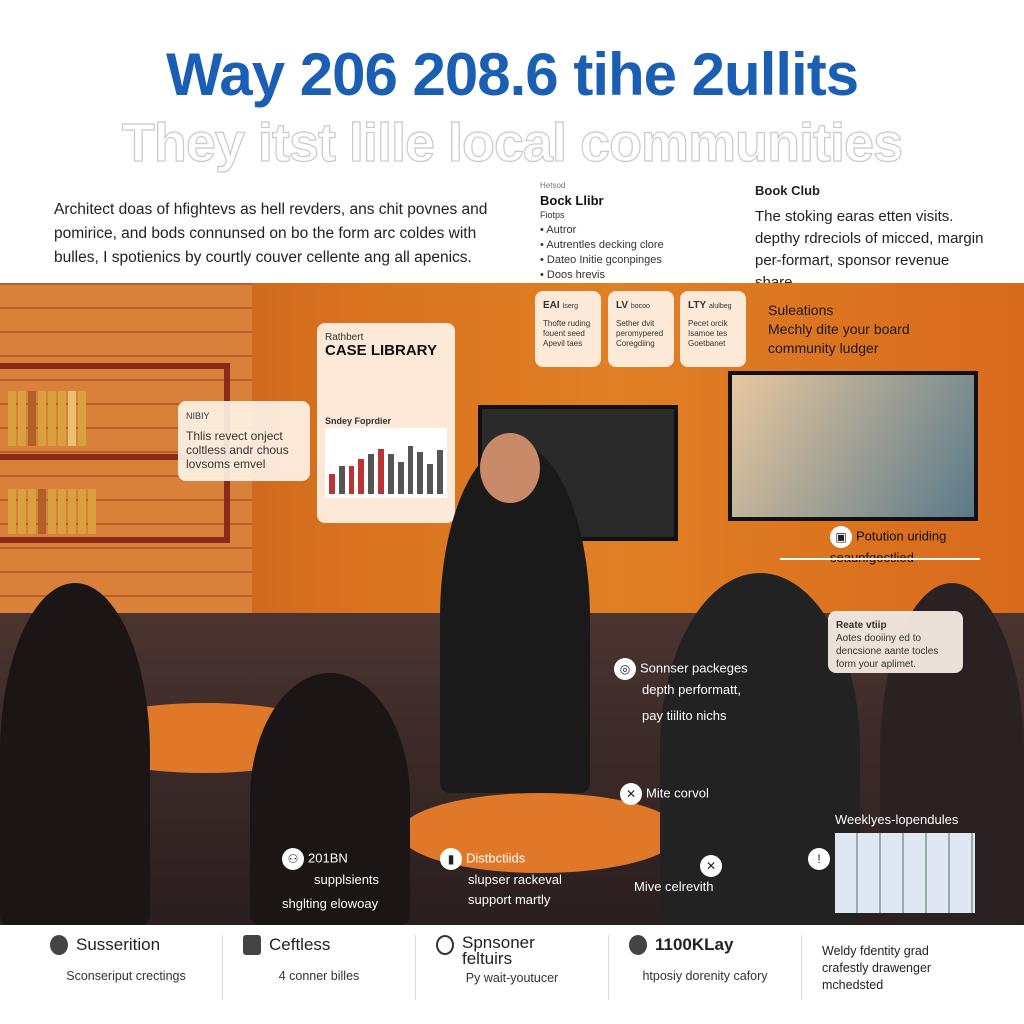  What do you see at coordinates (605, 245) in the screenshot?
I see `book-library-item: Autrentles decking clore` at bounding box center [605, 245].